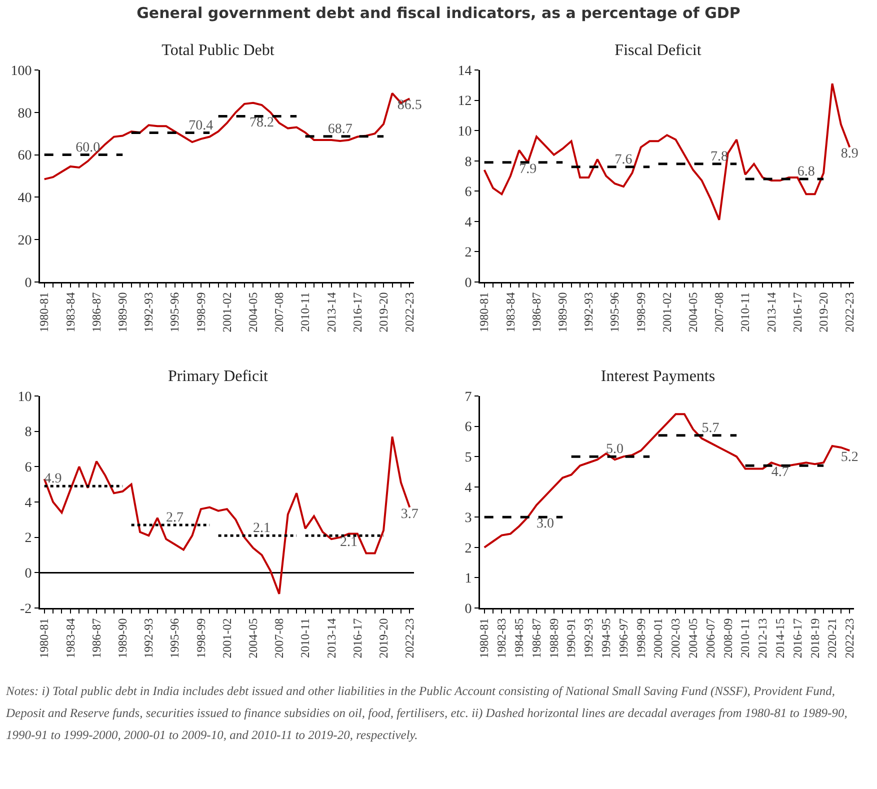 Image resolution: width=877 pixels, height=789 pixels. I want to click on y-tick-label: -2, so click(26, 609).